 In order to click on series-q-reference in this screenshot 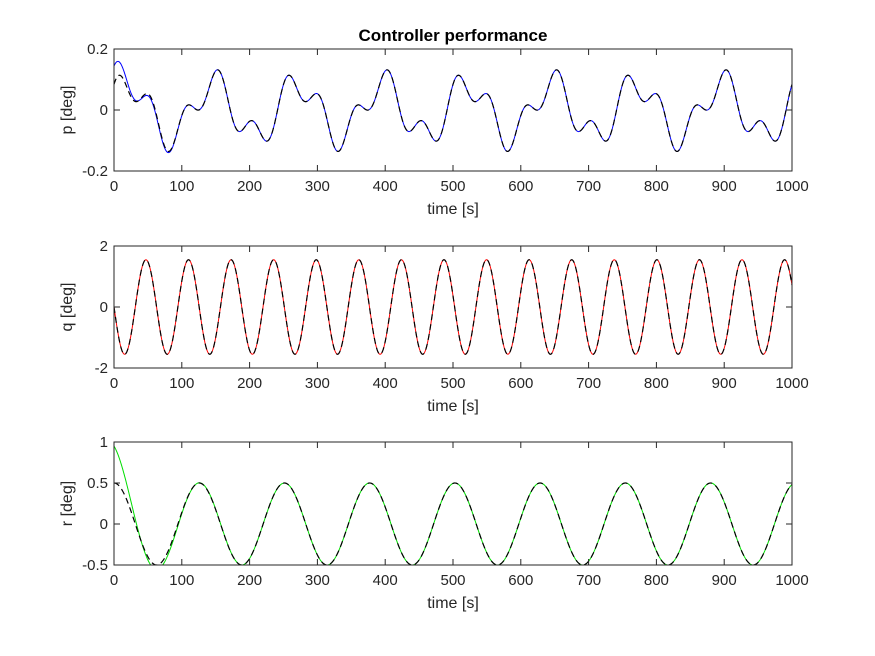, I will do `click(453, 307)`.